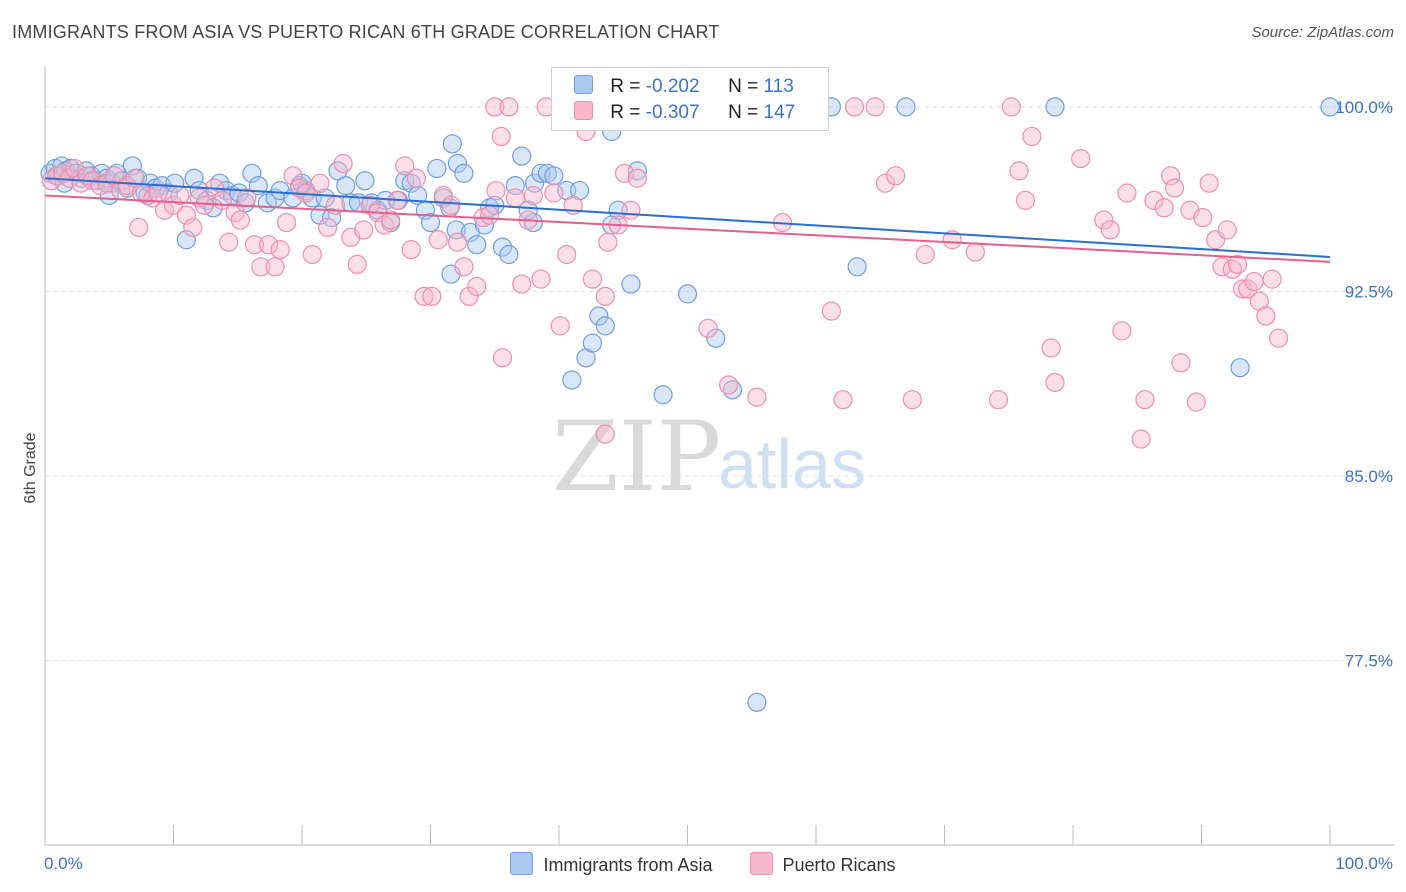 The image size is (1406, 892). What do you see at coordinates (583, 84) in the screenshot?
I see `blue-swatch-icon` at bounding box center [583, 84].